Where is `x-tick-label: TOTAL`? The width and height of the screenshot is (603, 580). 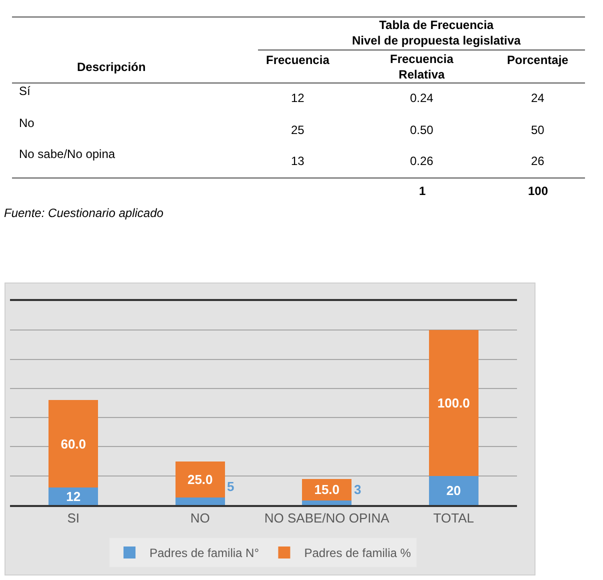 x-tick-label: TOTAL is located at coordinates (453, 518).